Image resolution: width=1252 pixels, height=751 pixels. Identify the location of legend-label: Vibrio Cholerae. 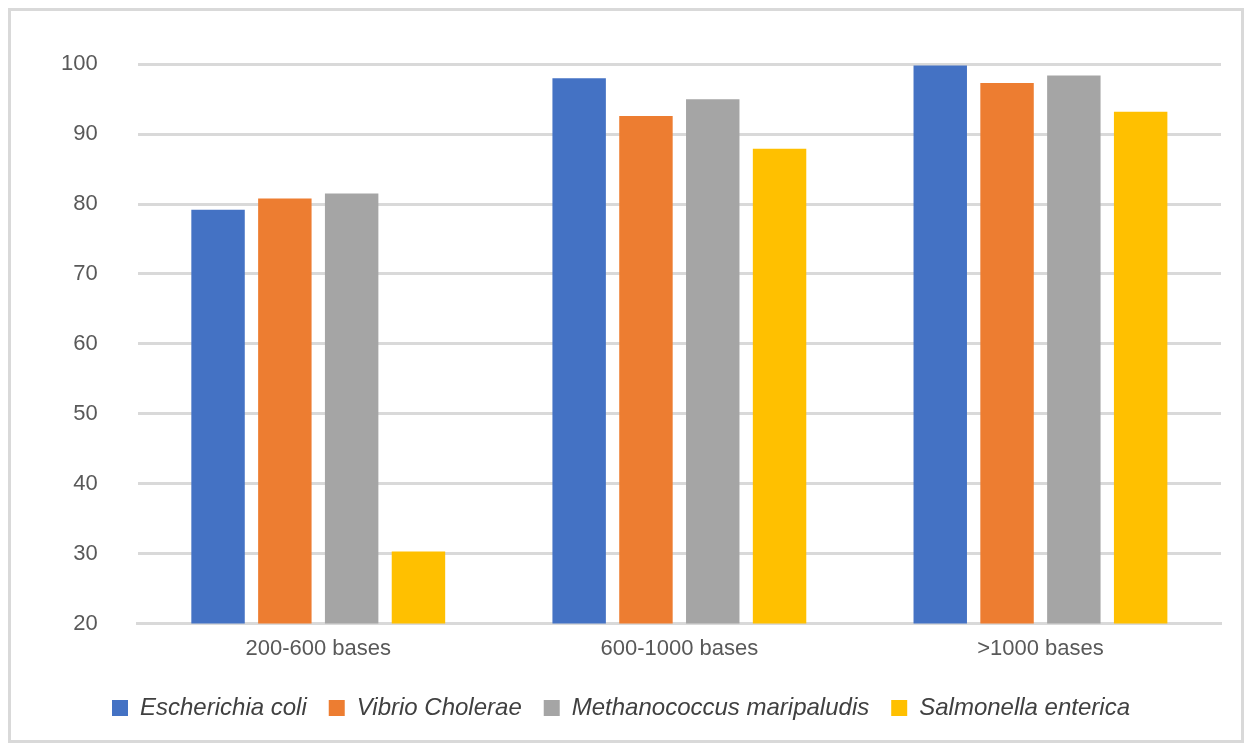
(439, 706).